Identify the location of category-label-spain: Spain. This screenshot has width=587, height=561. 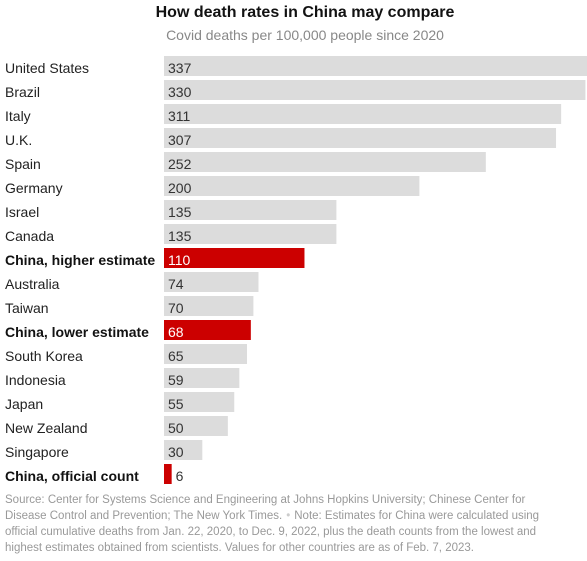
(23, 164).